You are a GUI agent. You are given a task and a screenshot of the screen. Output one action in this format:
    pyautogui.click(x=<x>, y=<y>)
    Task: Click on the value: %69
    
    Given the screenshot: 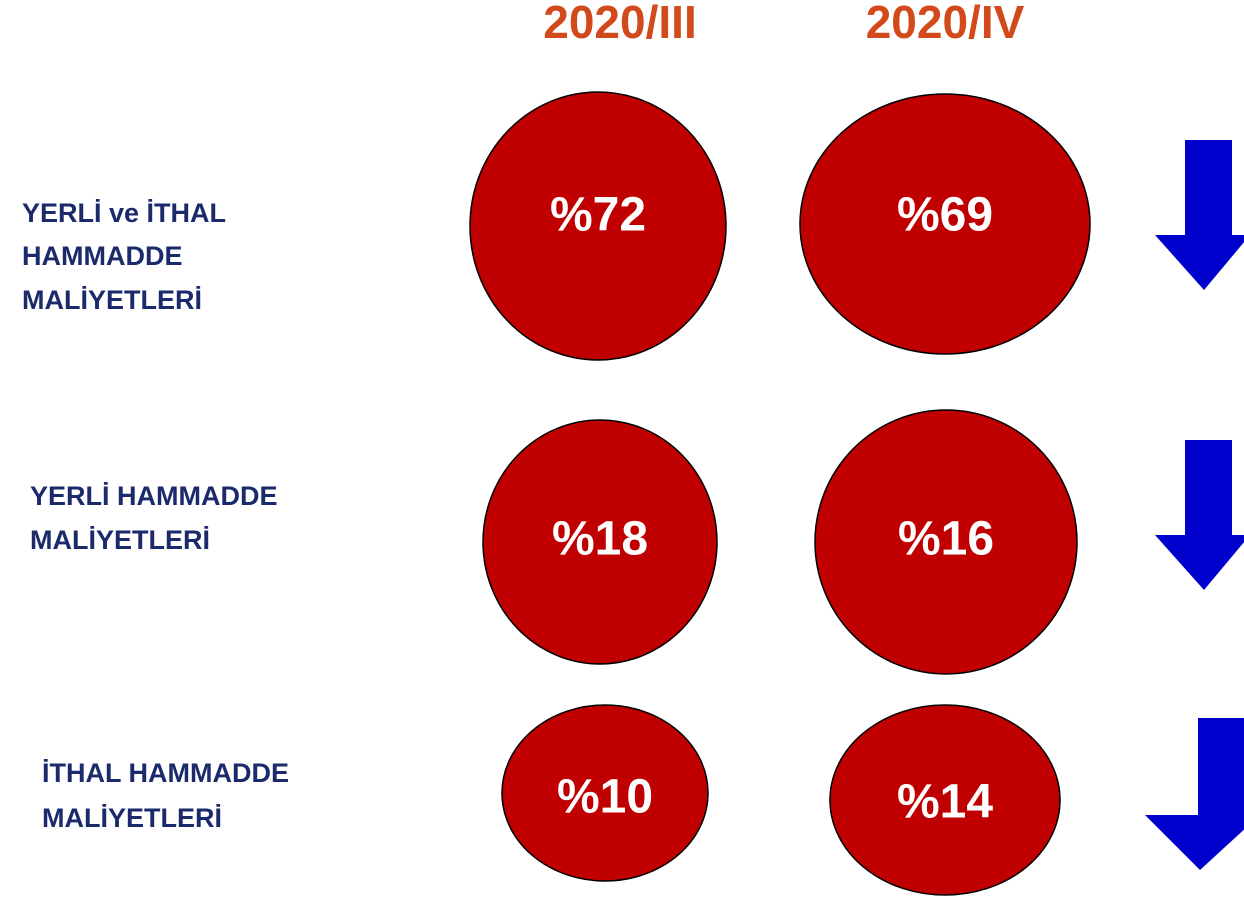 What is the action you would take?
    pyautogui.click(x=945, y=215)
    